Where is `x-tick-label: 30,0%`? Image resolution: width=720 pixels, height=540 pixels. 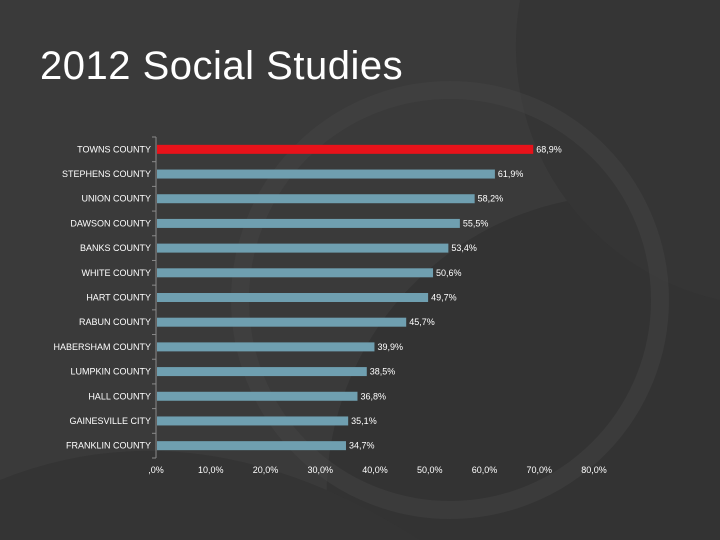 x-tick-label: 30,0% is located at coordinates (320, 470).